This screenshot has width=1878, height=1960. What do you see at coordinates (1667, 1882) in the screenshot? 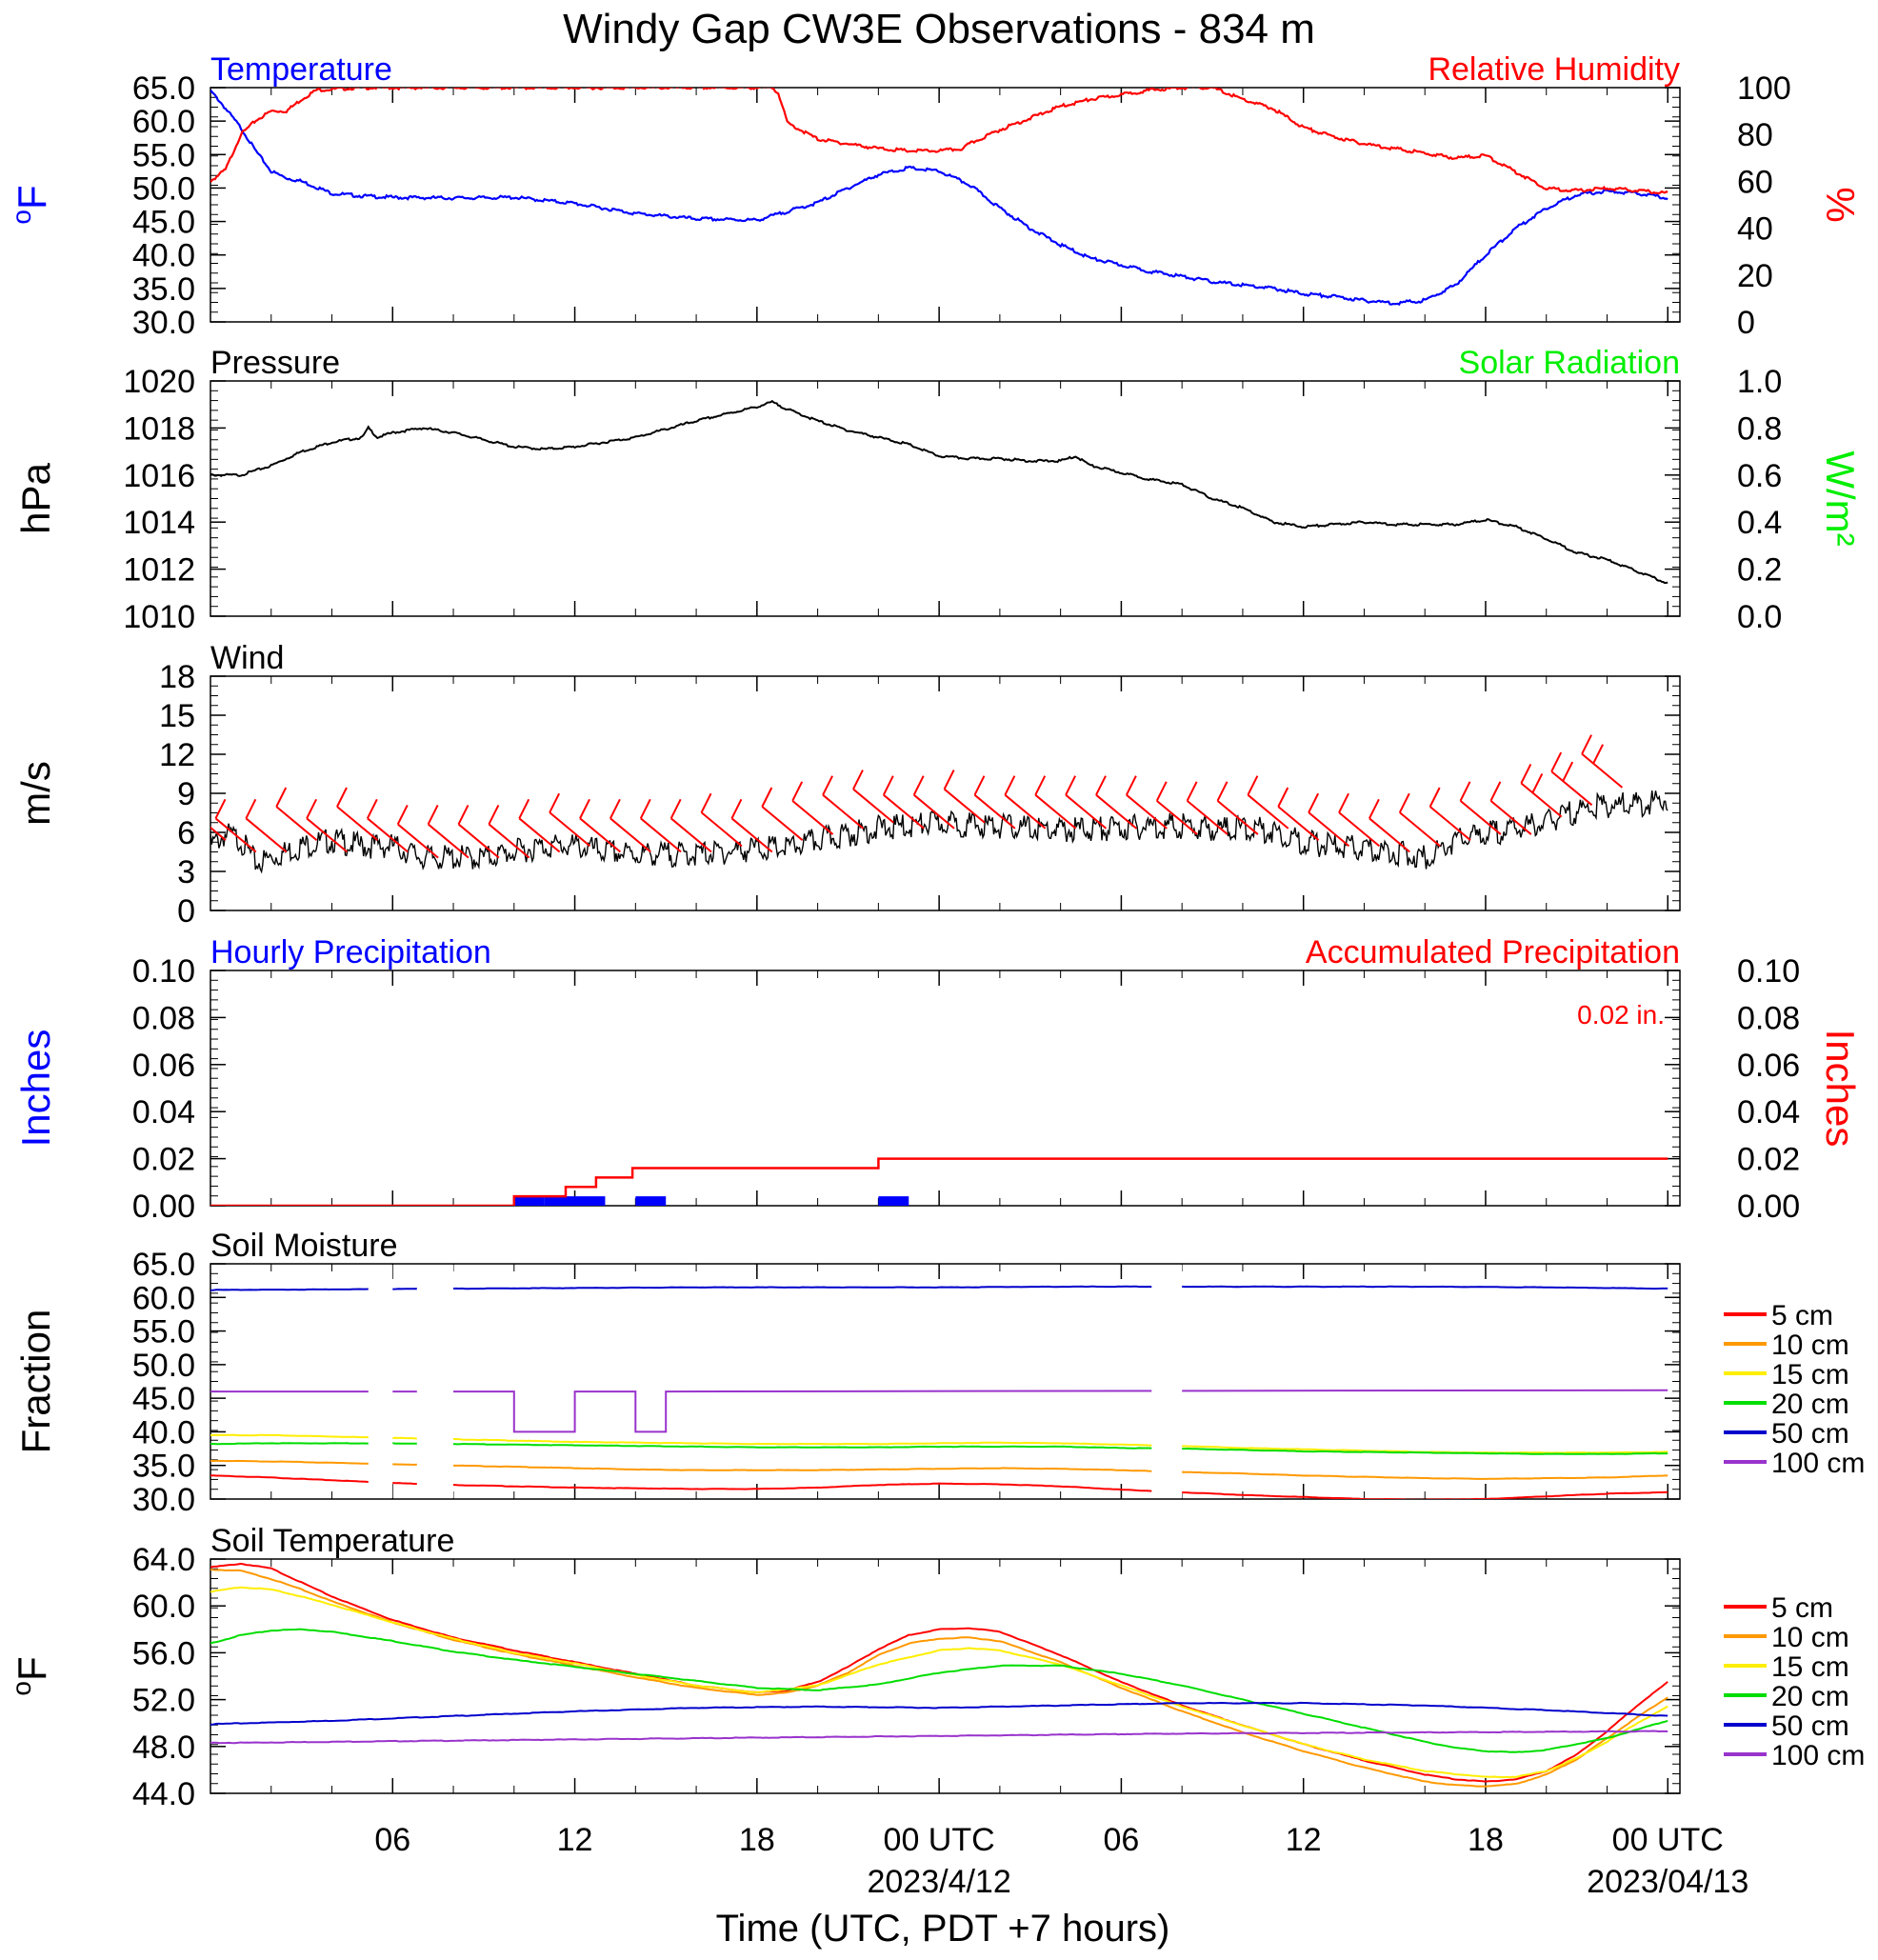
I see `x-date-label: 2023/04/13` at bounding box center [1667, 1882].